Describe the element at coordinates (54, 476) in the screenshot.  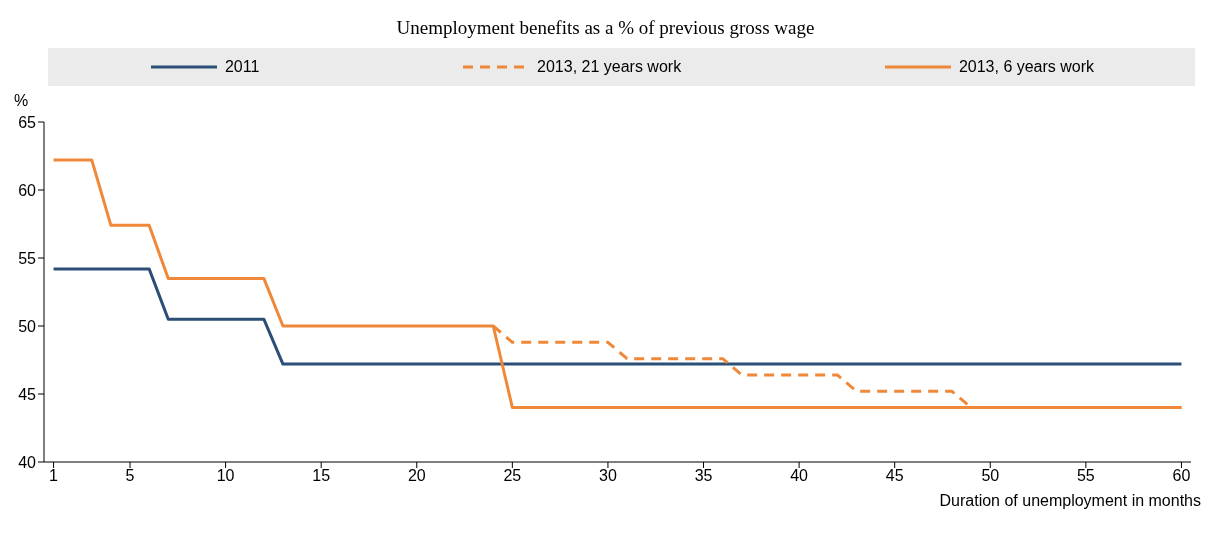
I see `x-tick-label: 1` at that location.